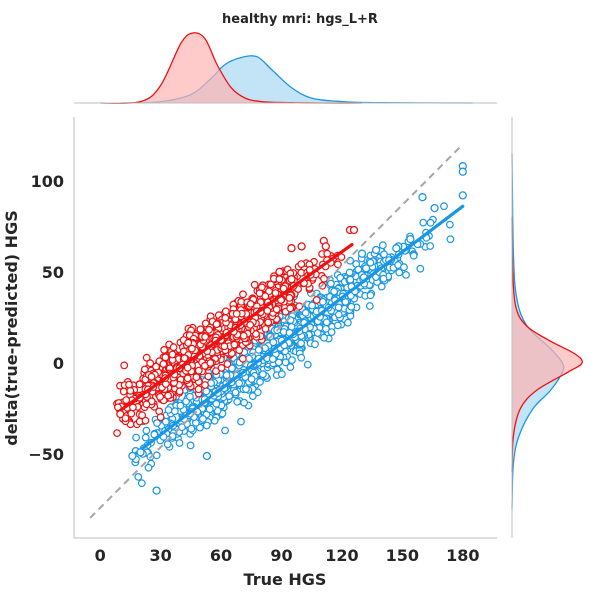 The width and height of the screenshot is (600, 600). I want to click on y-tick-label: 100, so click(47, 181).